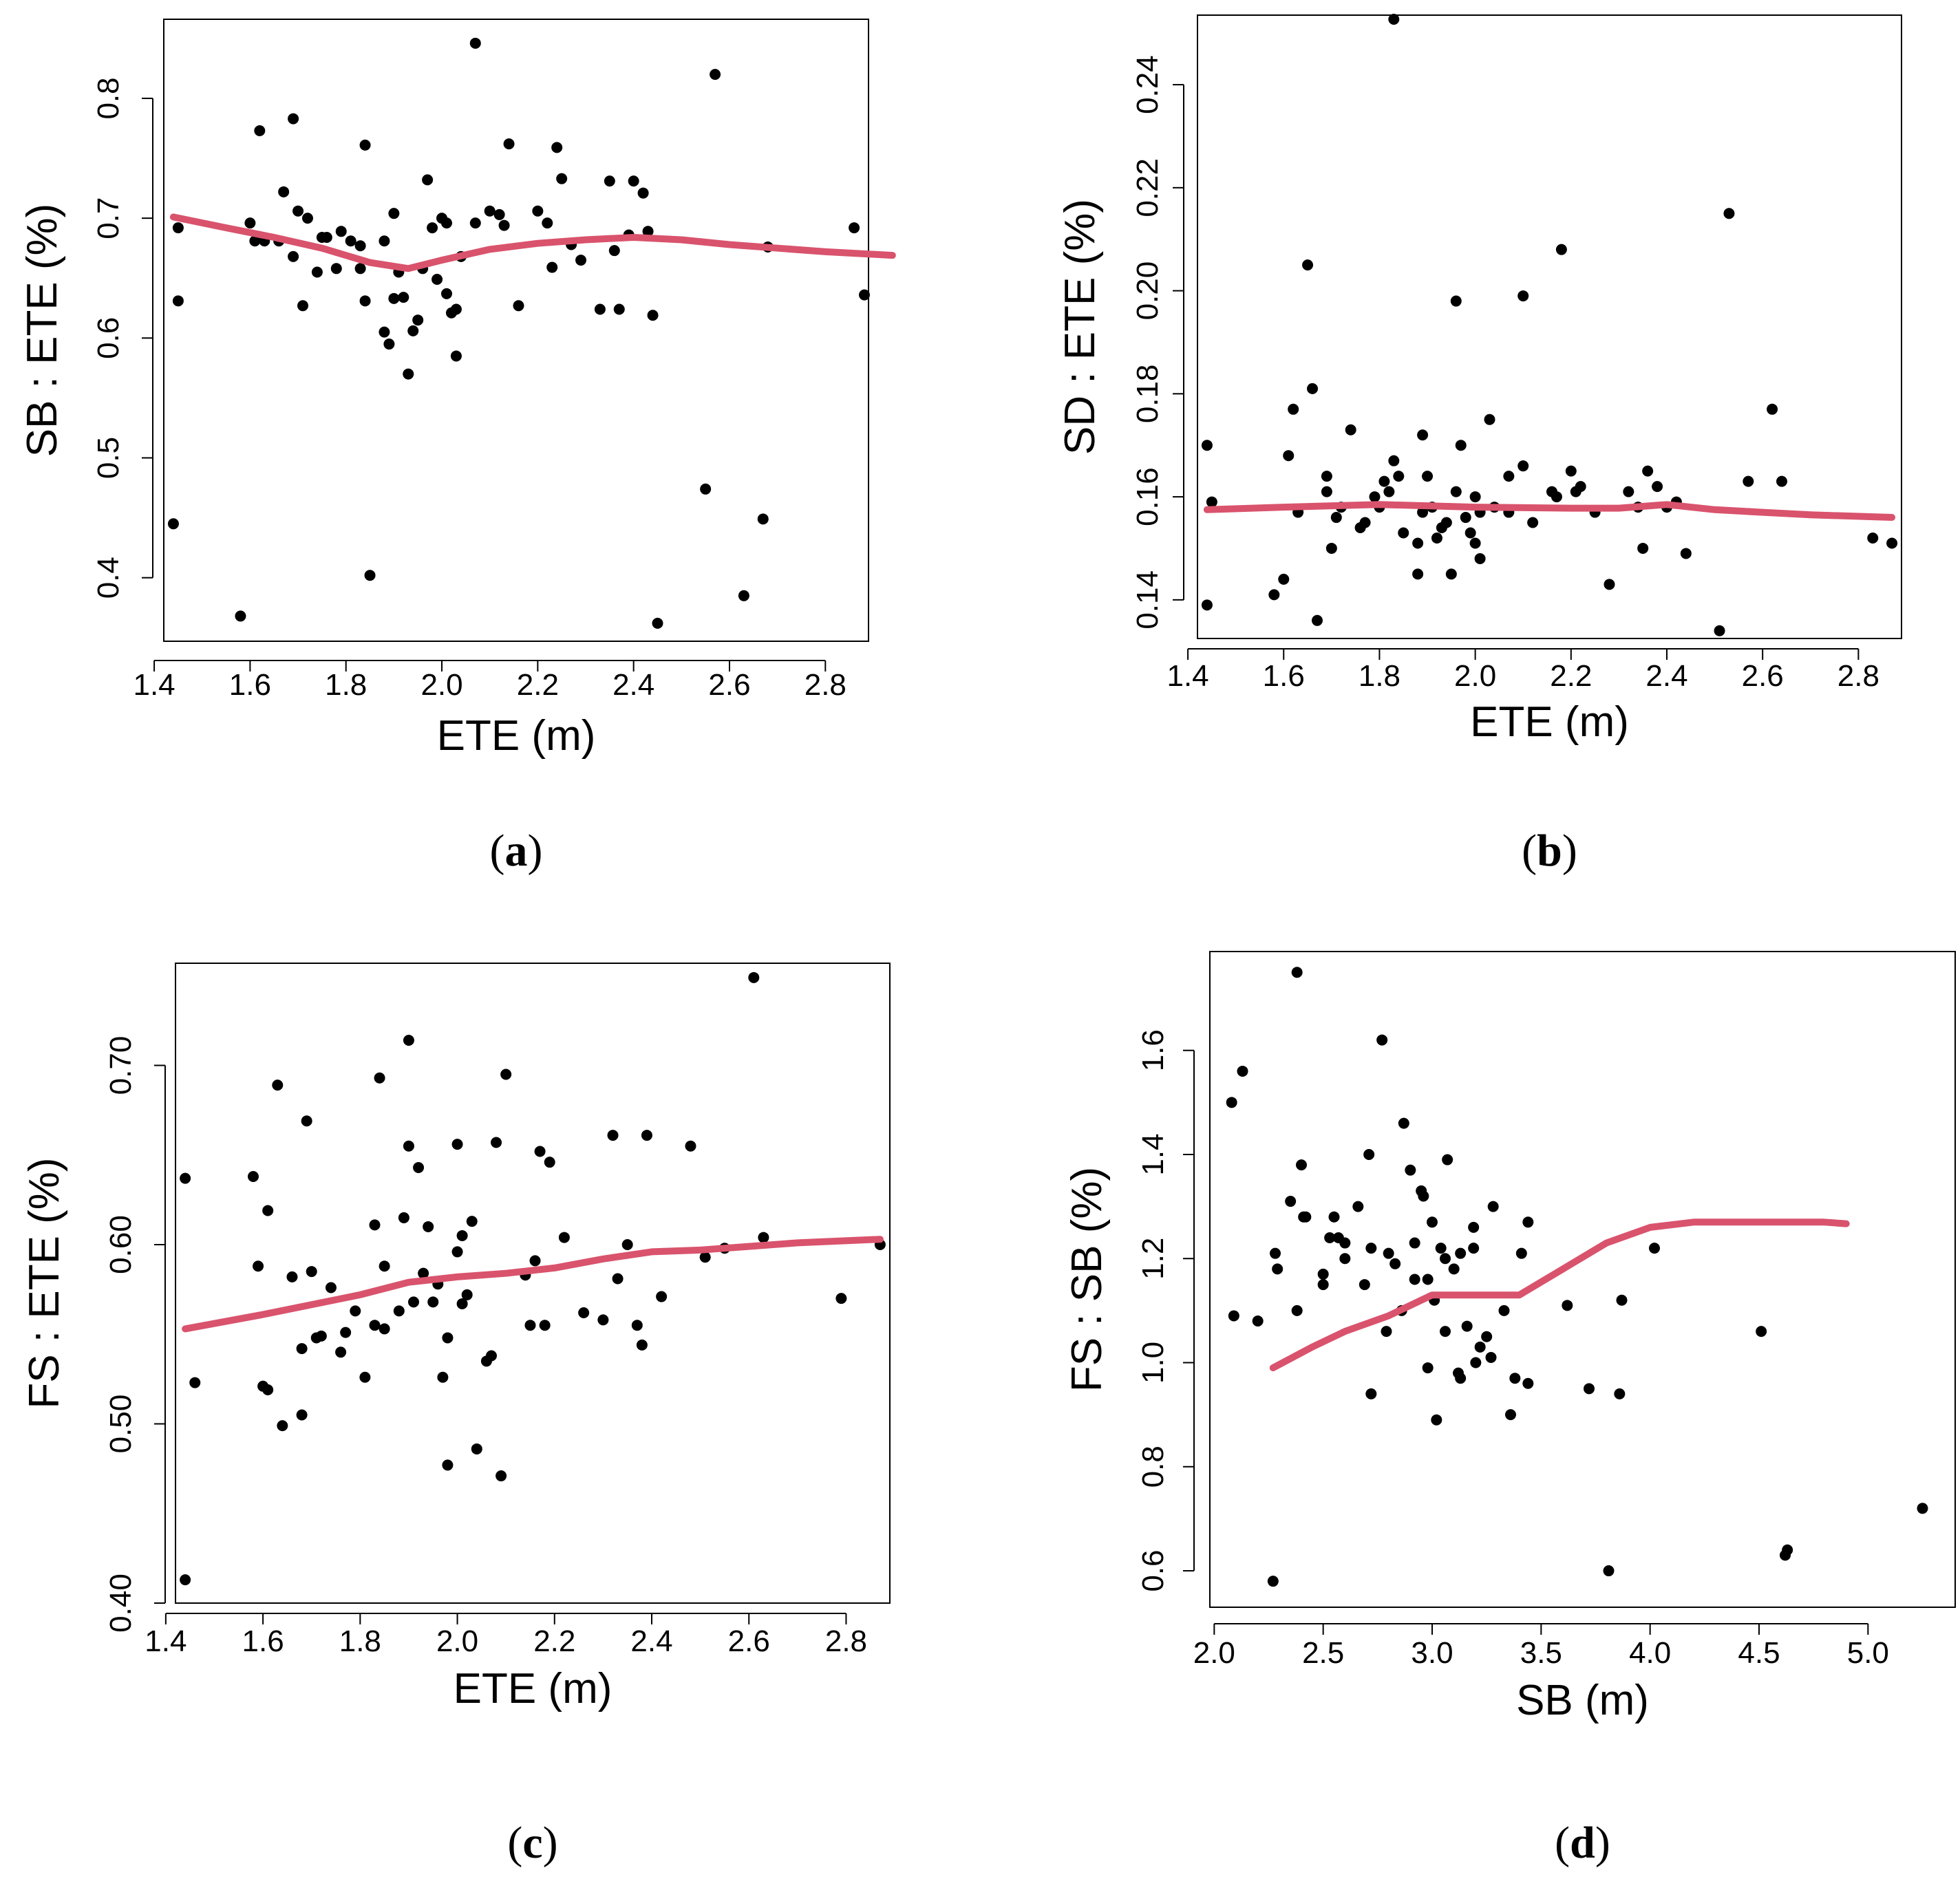  Describe the element at coordinates (1153, 1259) in the screenshot. I see `y-tick-label: 1.2` at that location.